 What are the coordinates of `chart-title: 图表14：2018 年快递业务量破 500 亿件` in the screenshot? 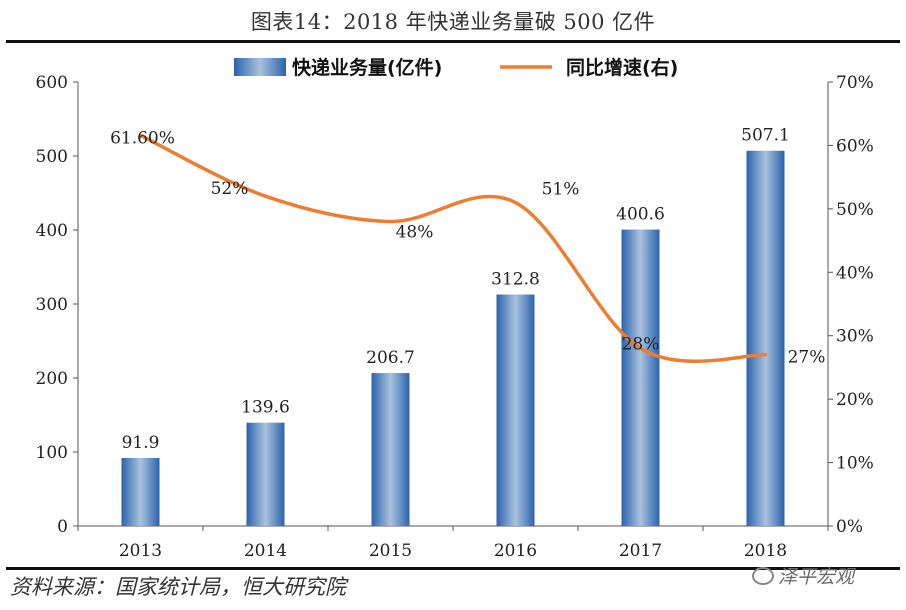 It's located at (453, 22).